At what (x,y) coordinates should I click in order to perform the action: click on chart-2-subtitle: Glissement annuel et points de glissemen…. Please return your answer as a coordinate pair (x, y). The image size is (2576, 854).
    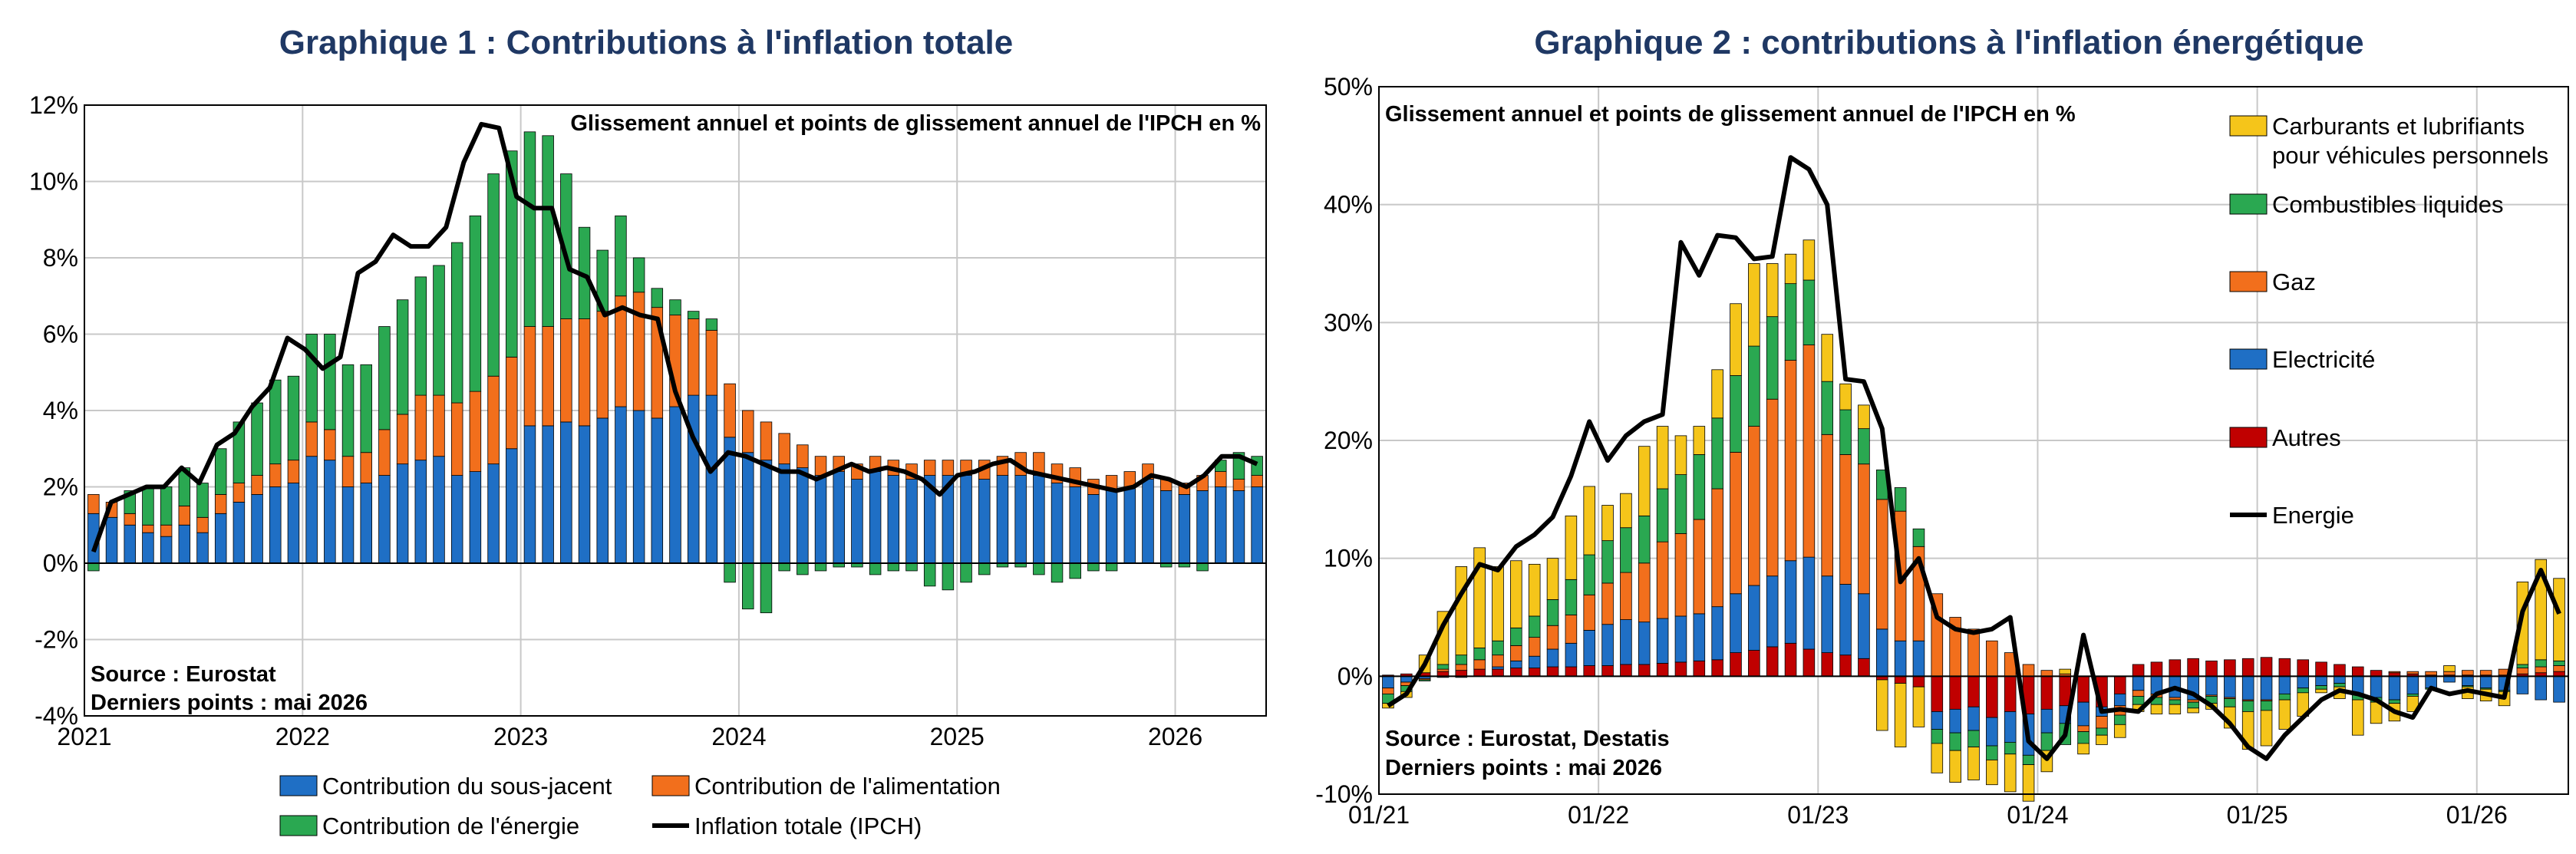
    Looking at the image, I should click on (1730, 115).